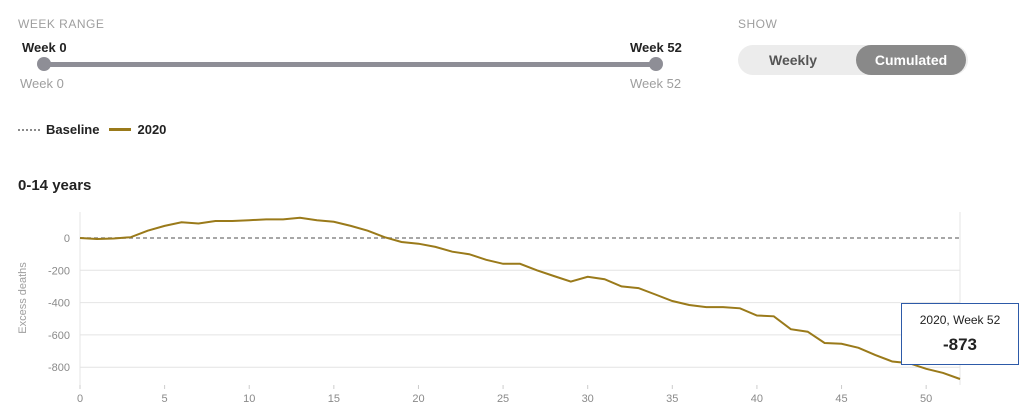  I want to click on week-range-start-handle, so click(44, 64).